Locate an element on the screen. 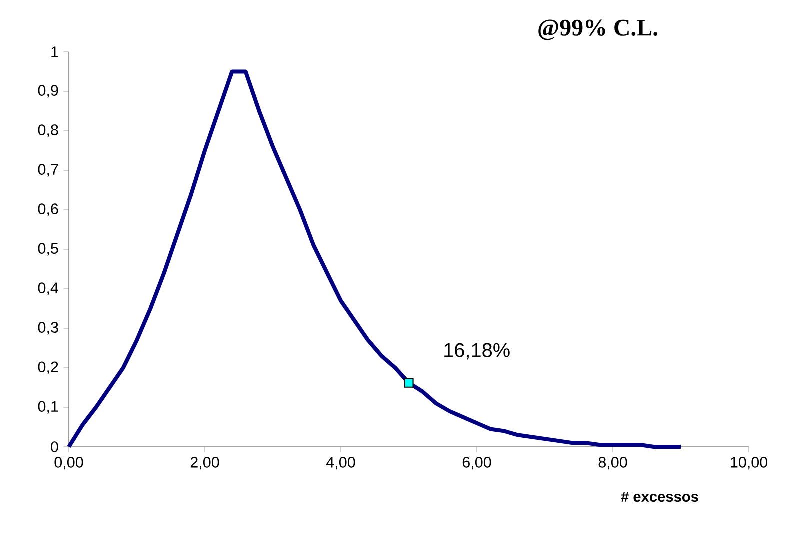 This screenshot has width=794, height=536. y-tick-label: 0,2 is located at coordinates (48, 368).